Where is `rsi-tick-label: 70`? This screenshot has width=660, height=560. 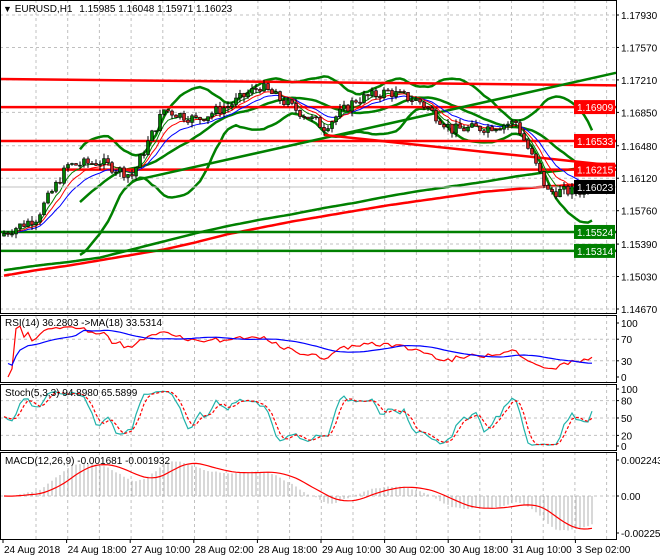
rsi-tick-label: 70 is located at coordinates (627, 340).